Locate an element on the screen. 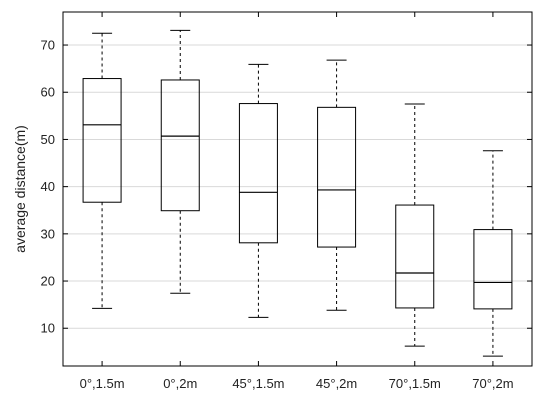  x-tick-label: 0°,1.5m is located at coordinates (102, 383).